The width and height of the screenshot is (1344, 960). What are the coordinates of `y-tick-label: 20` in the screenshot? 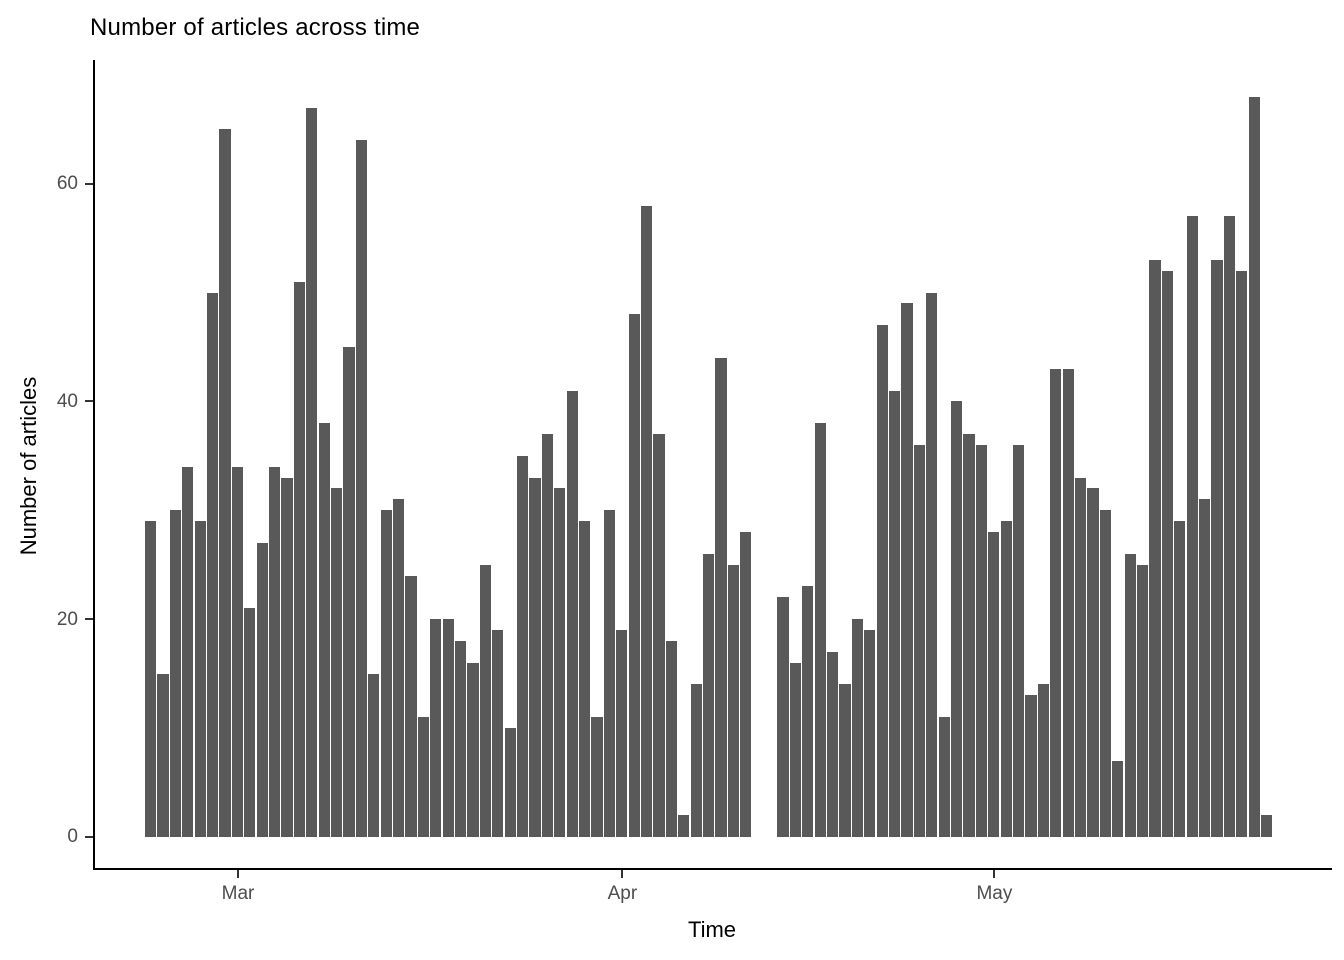 It's located at (67, 619).